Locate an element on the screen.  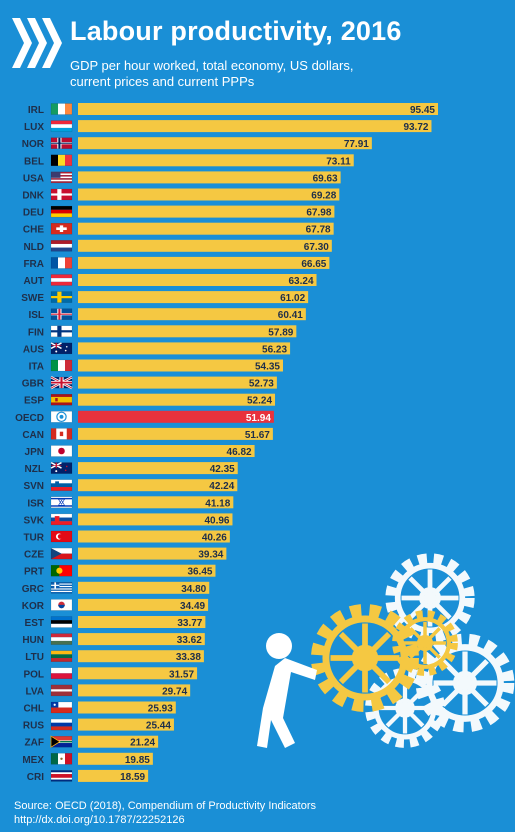
category-label: JPN is located at coordinates (34, 452).